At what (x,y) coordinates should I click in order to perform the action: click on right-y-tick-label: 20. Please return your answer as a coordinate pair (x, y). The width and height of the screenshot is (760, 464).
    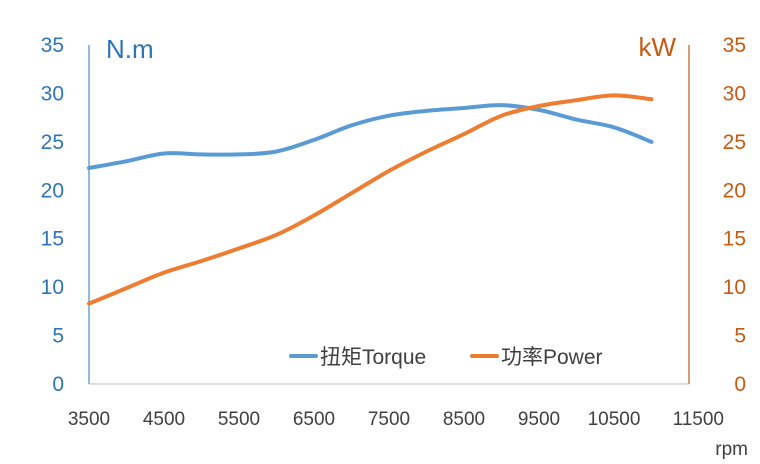
    Looking at the image, I should click on (734, 190).